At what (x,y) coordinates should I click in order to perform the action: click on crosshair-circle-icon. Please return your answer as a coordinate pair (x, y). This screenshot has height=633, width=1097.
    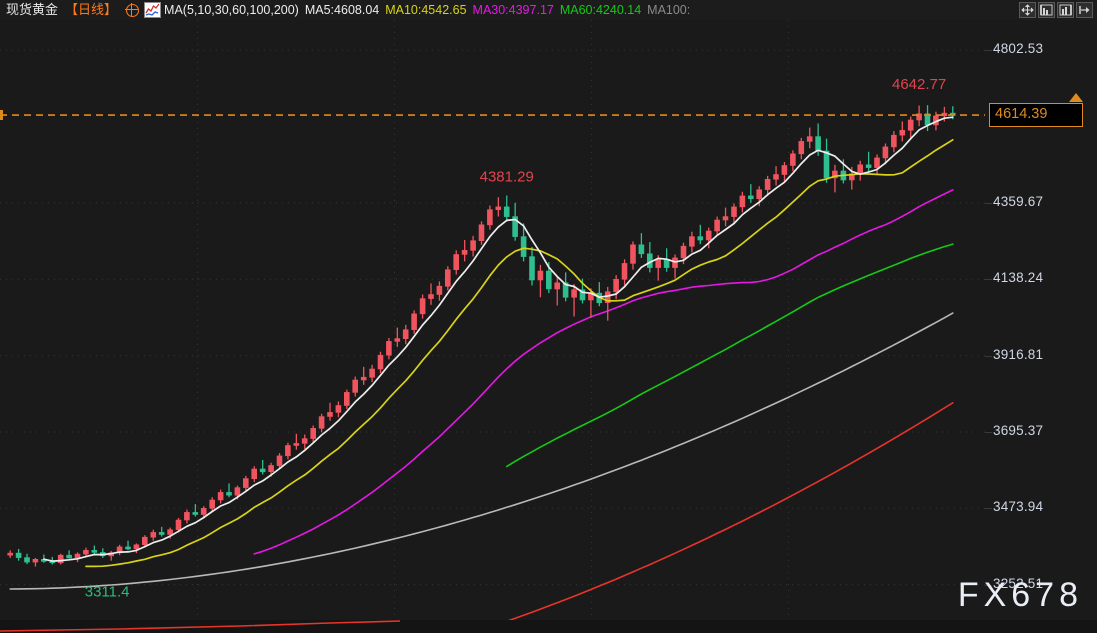
    Looking at the image, I should click on (132, 9).